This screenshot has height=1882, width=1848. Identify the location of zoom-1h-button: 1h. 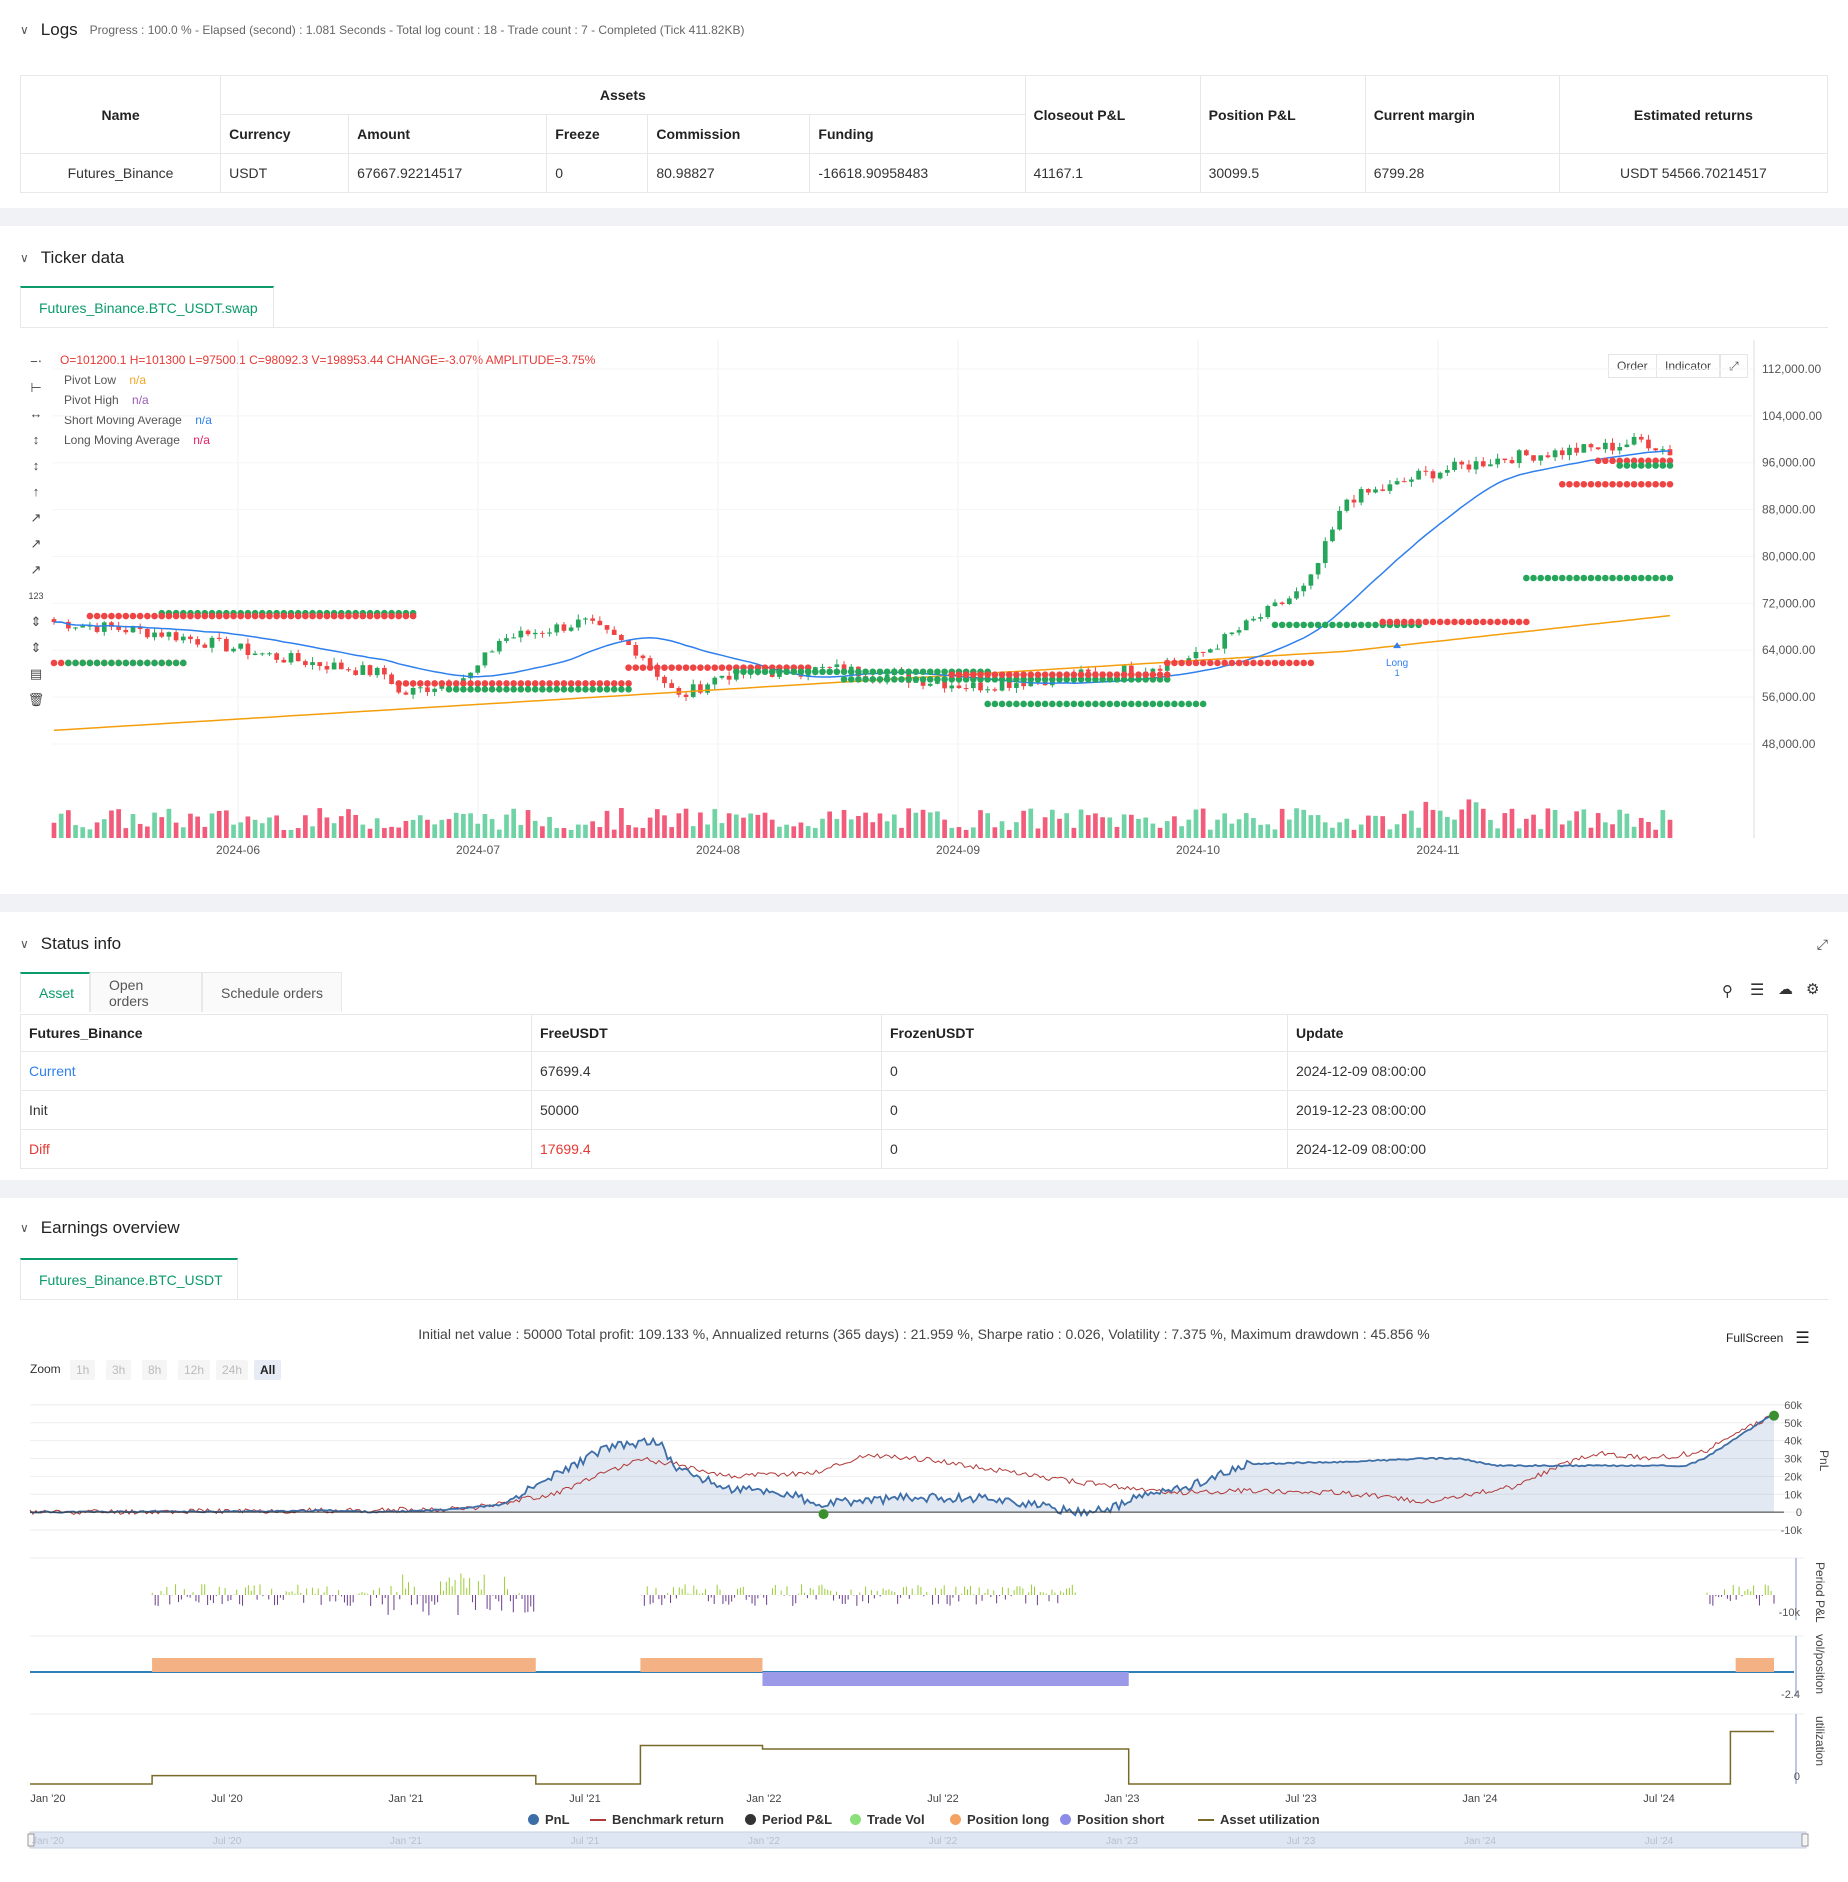
(83, 1370).